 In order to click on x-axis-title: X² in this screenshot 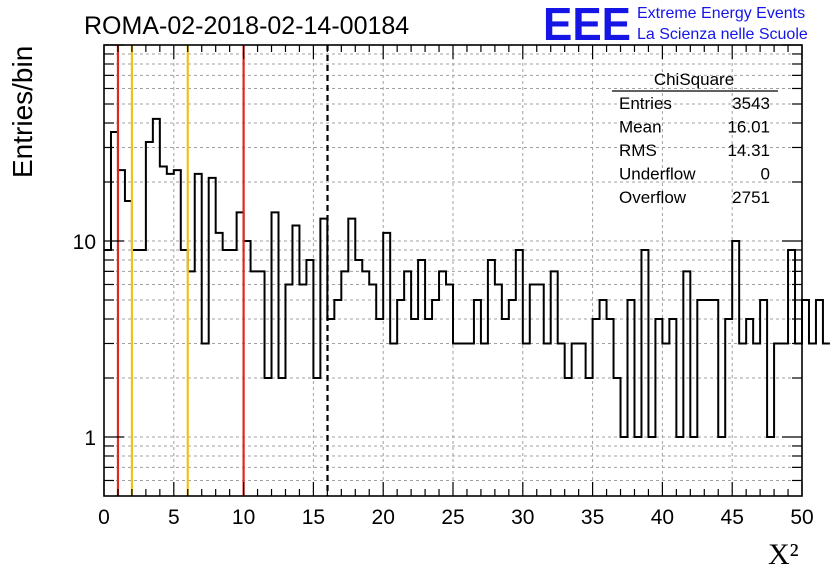, I will do `click(783, 554)`.